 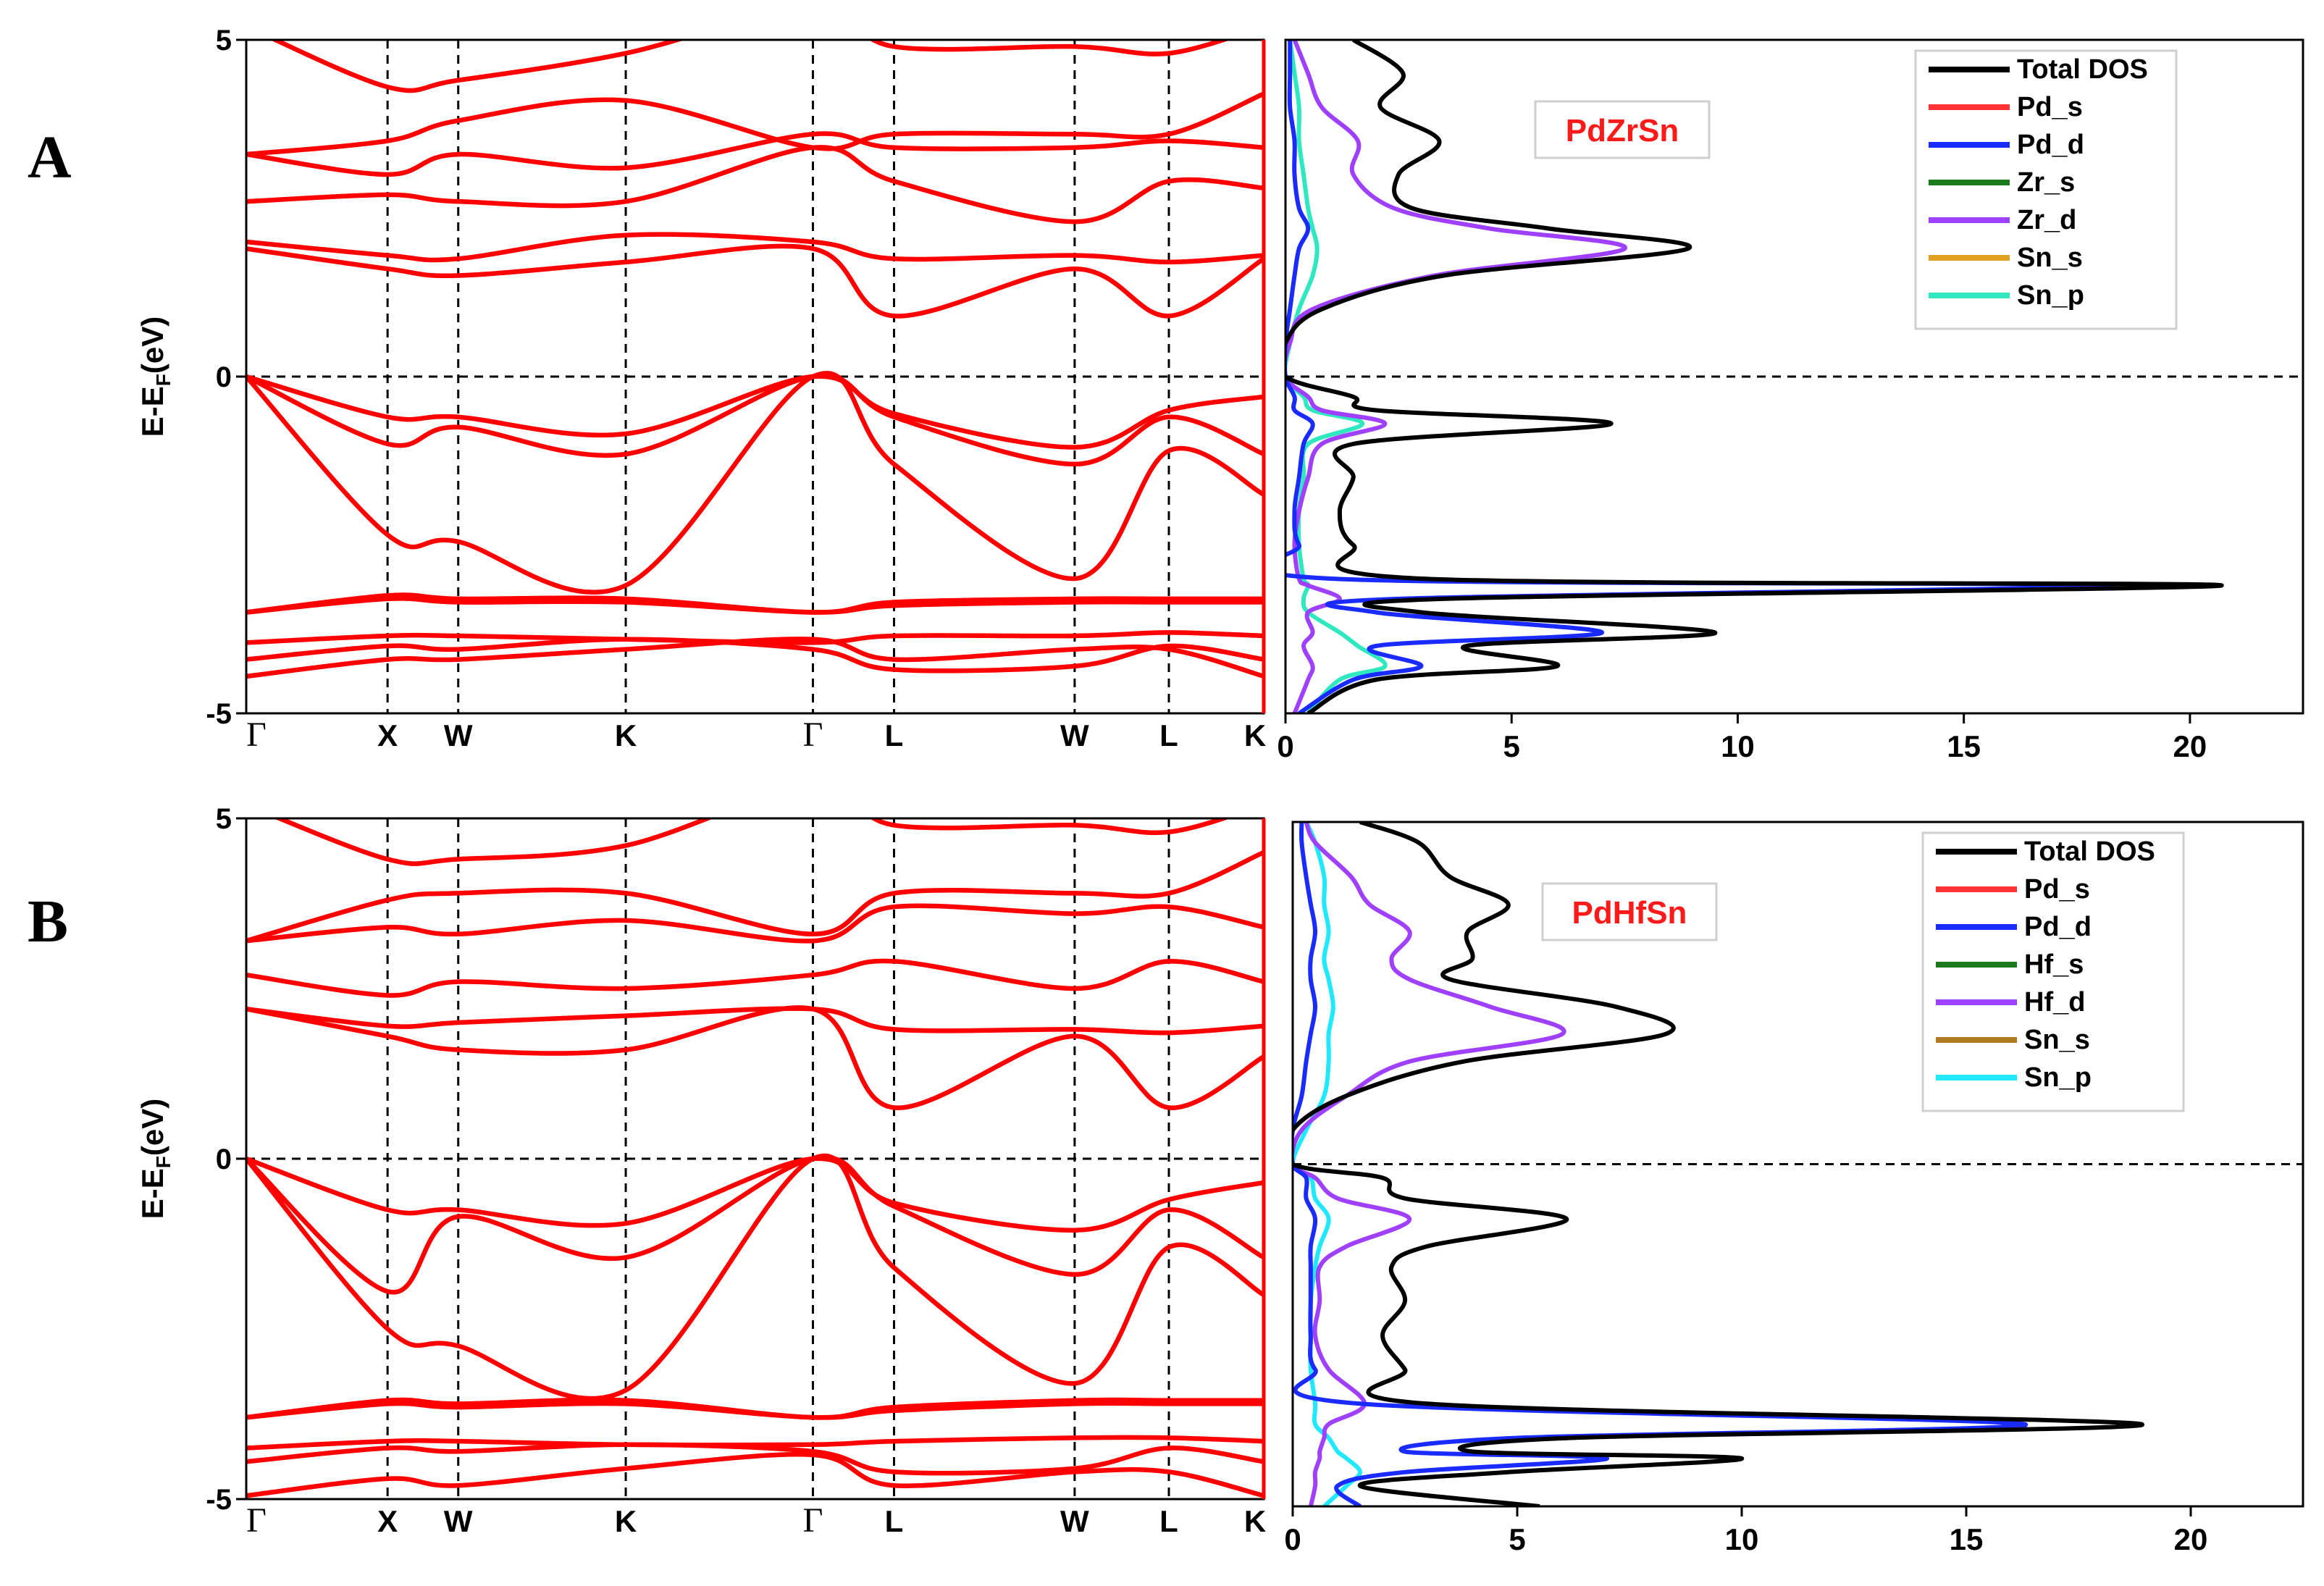 What do you see at coordinates (2054, 964) in the screenshot?
I see `legend-label: Hf_s` at bounding box center [2054, 964].